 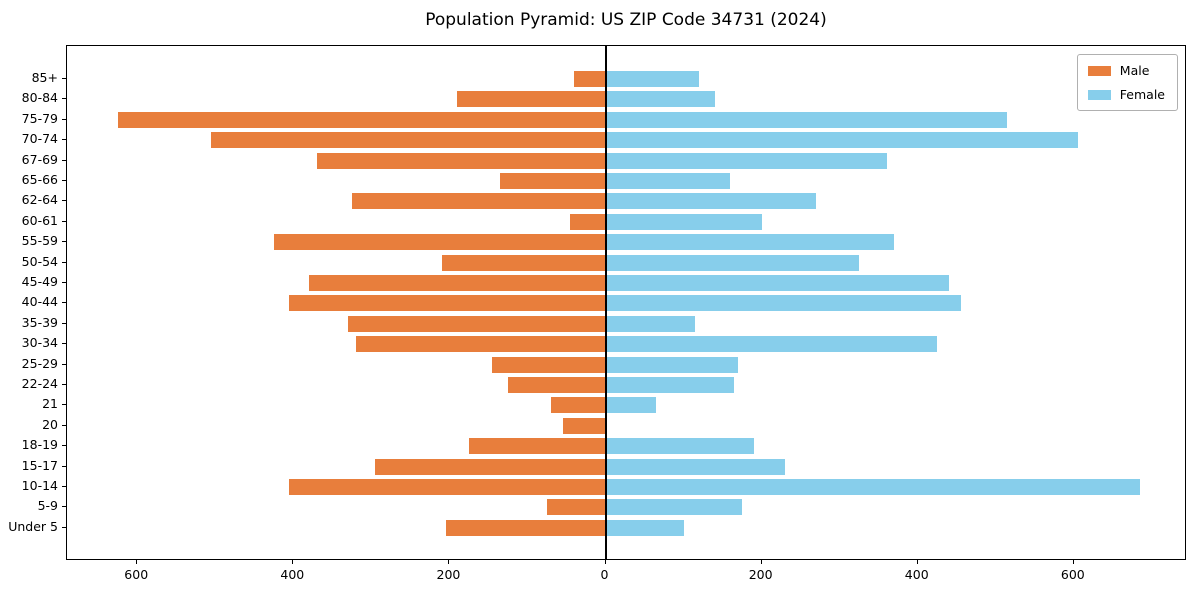 I want to click on y-tick-label-30-34: 30-34, so click(x=39, y=343).